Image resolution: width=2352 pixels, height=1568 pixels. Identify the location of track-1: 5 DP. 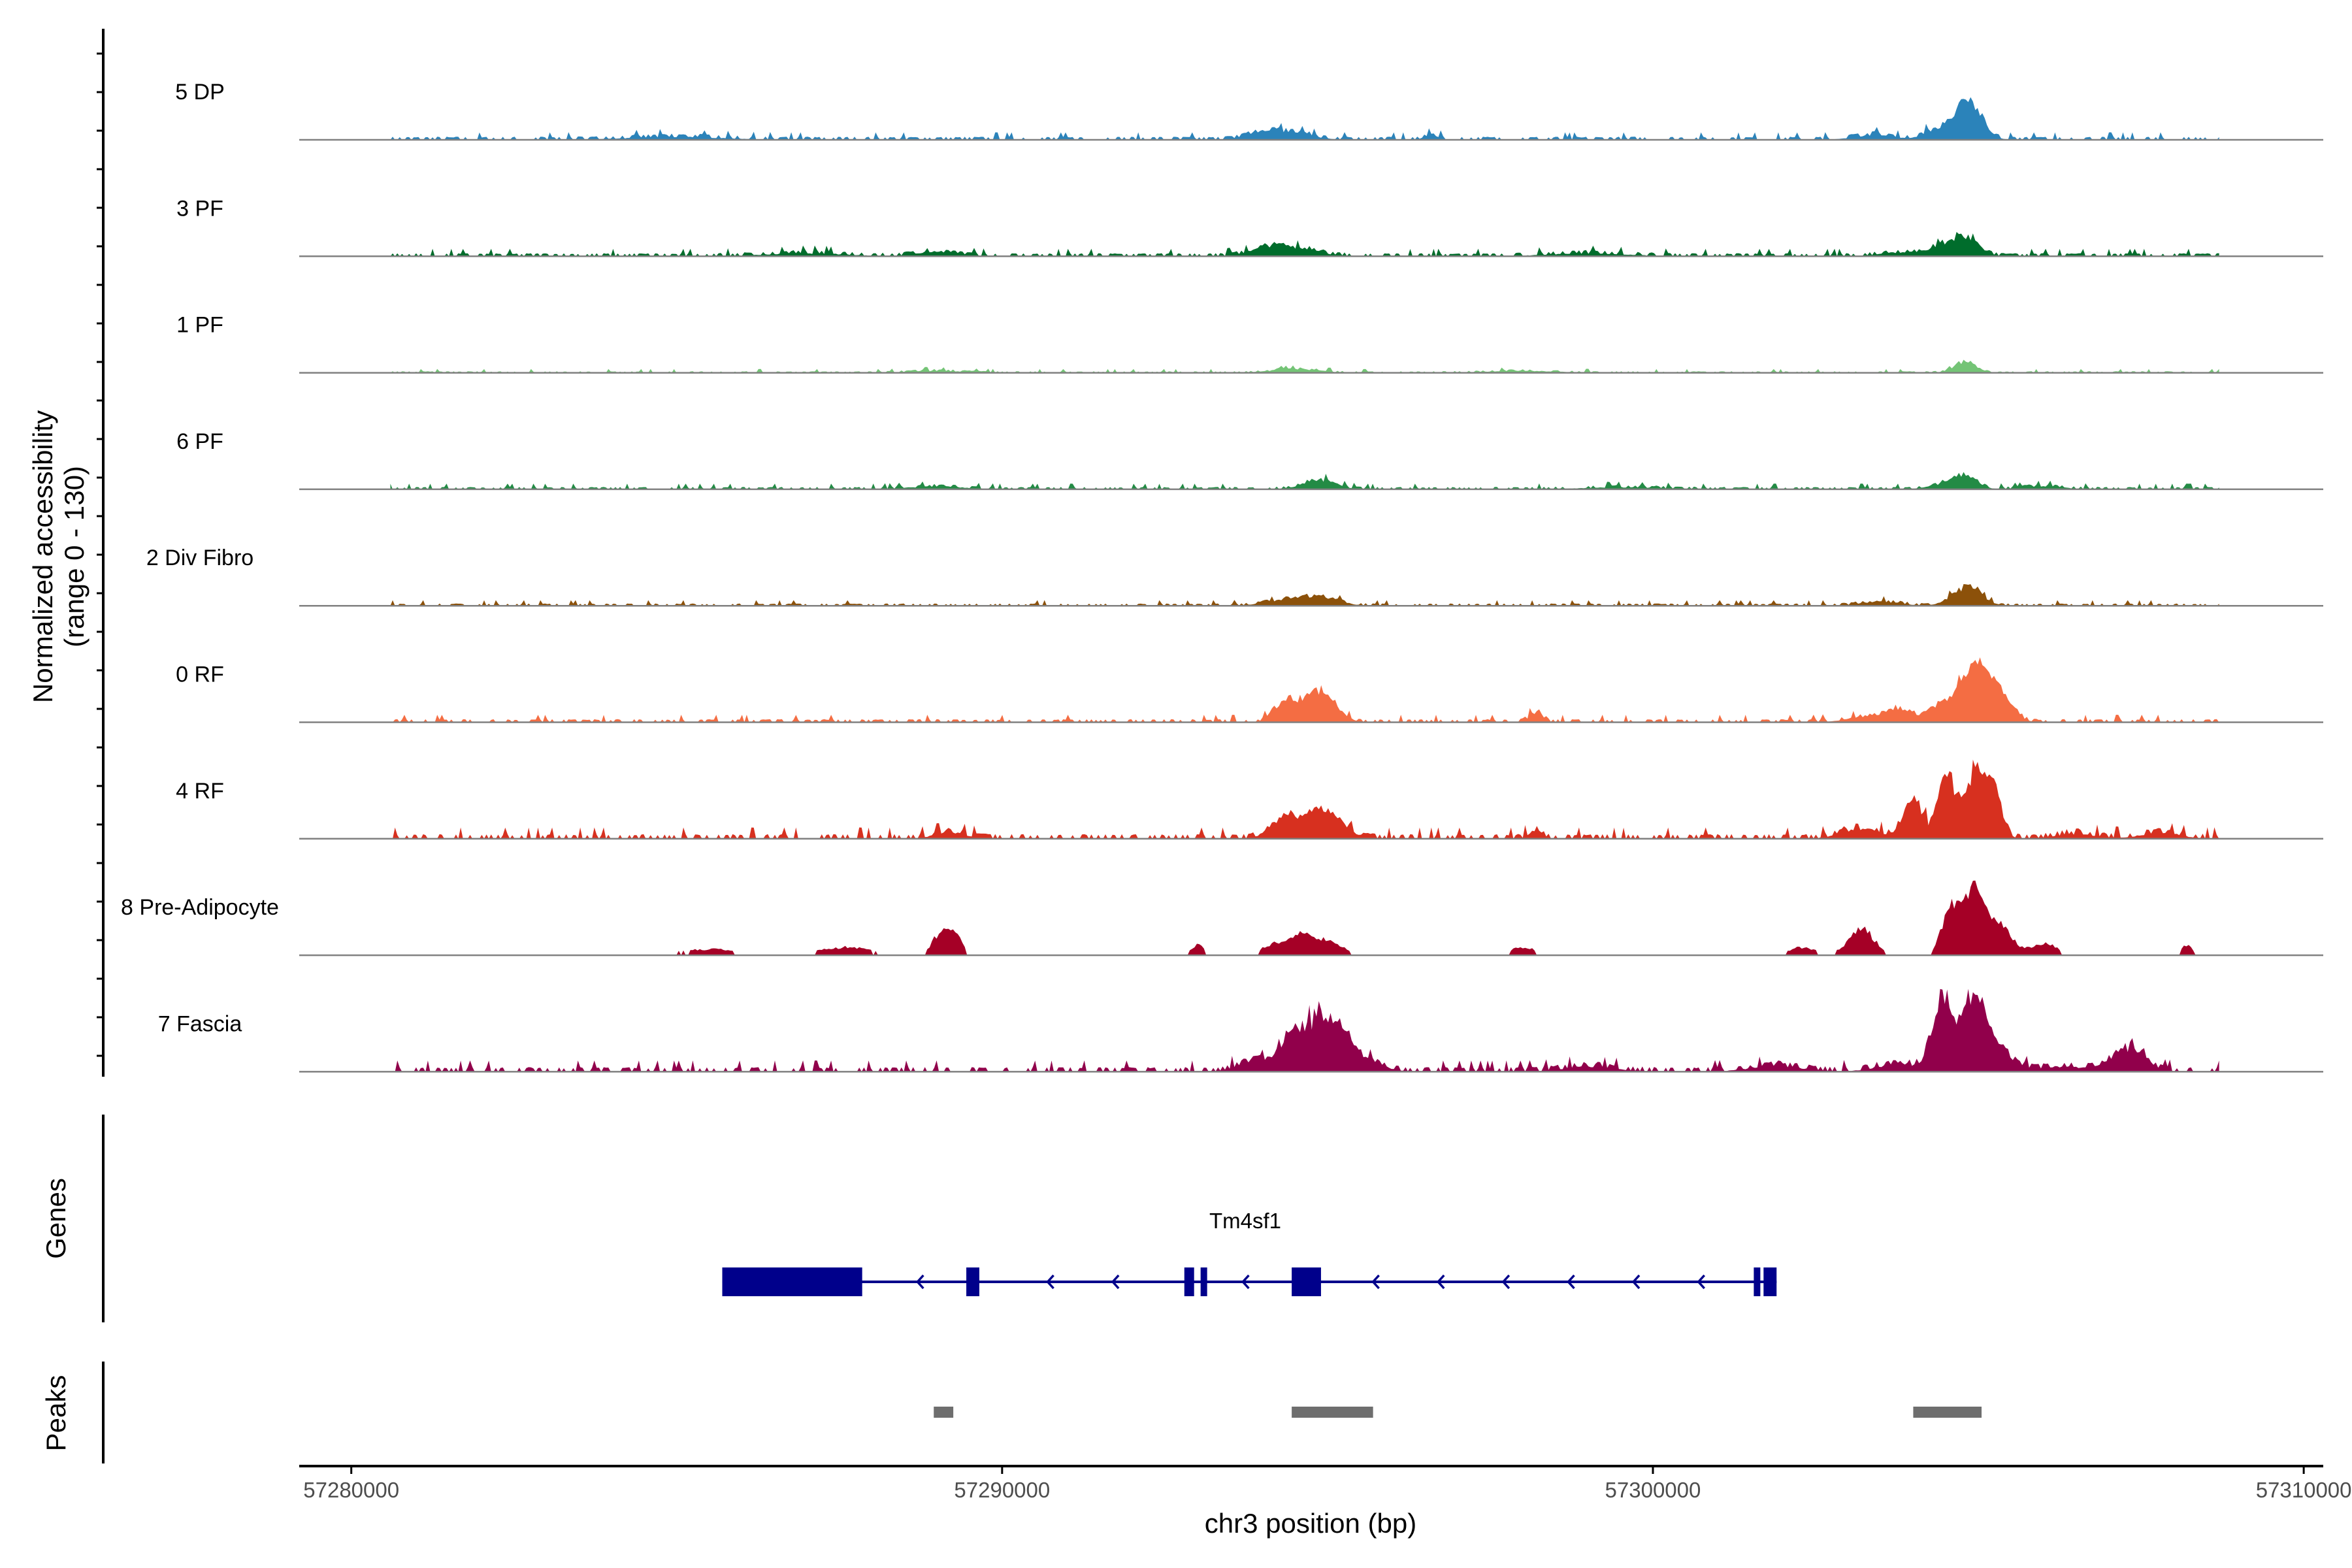
(1249, 110).